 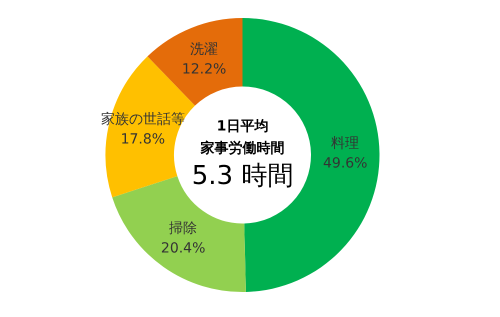 What do you see at coordinates (242, 148) in the screenshot?
I see `text: 家事労働時間` at bounding box center [242, 148].